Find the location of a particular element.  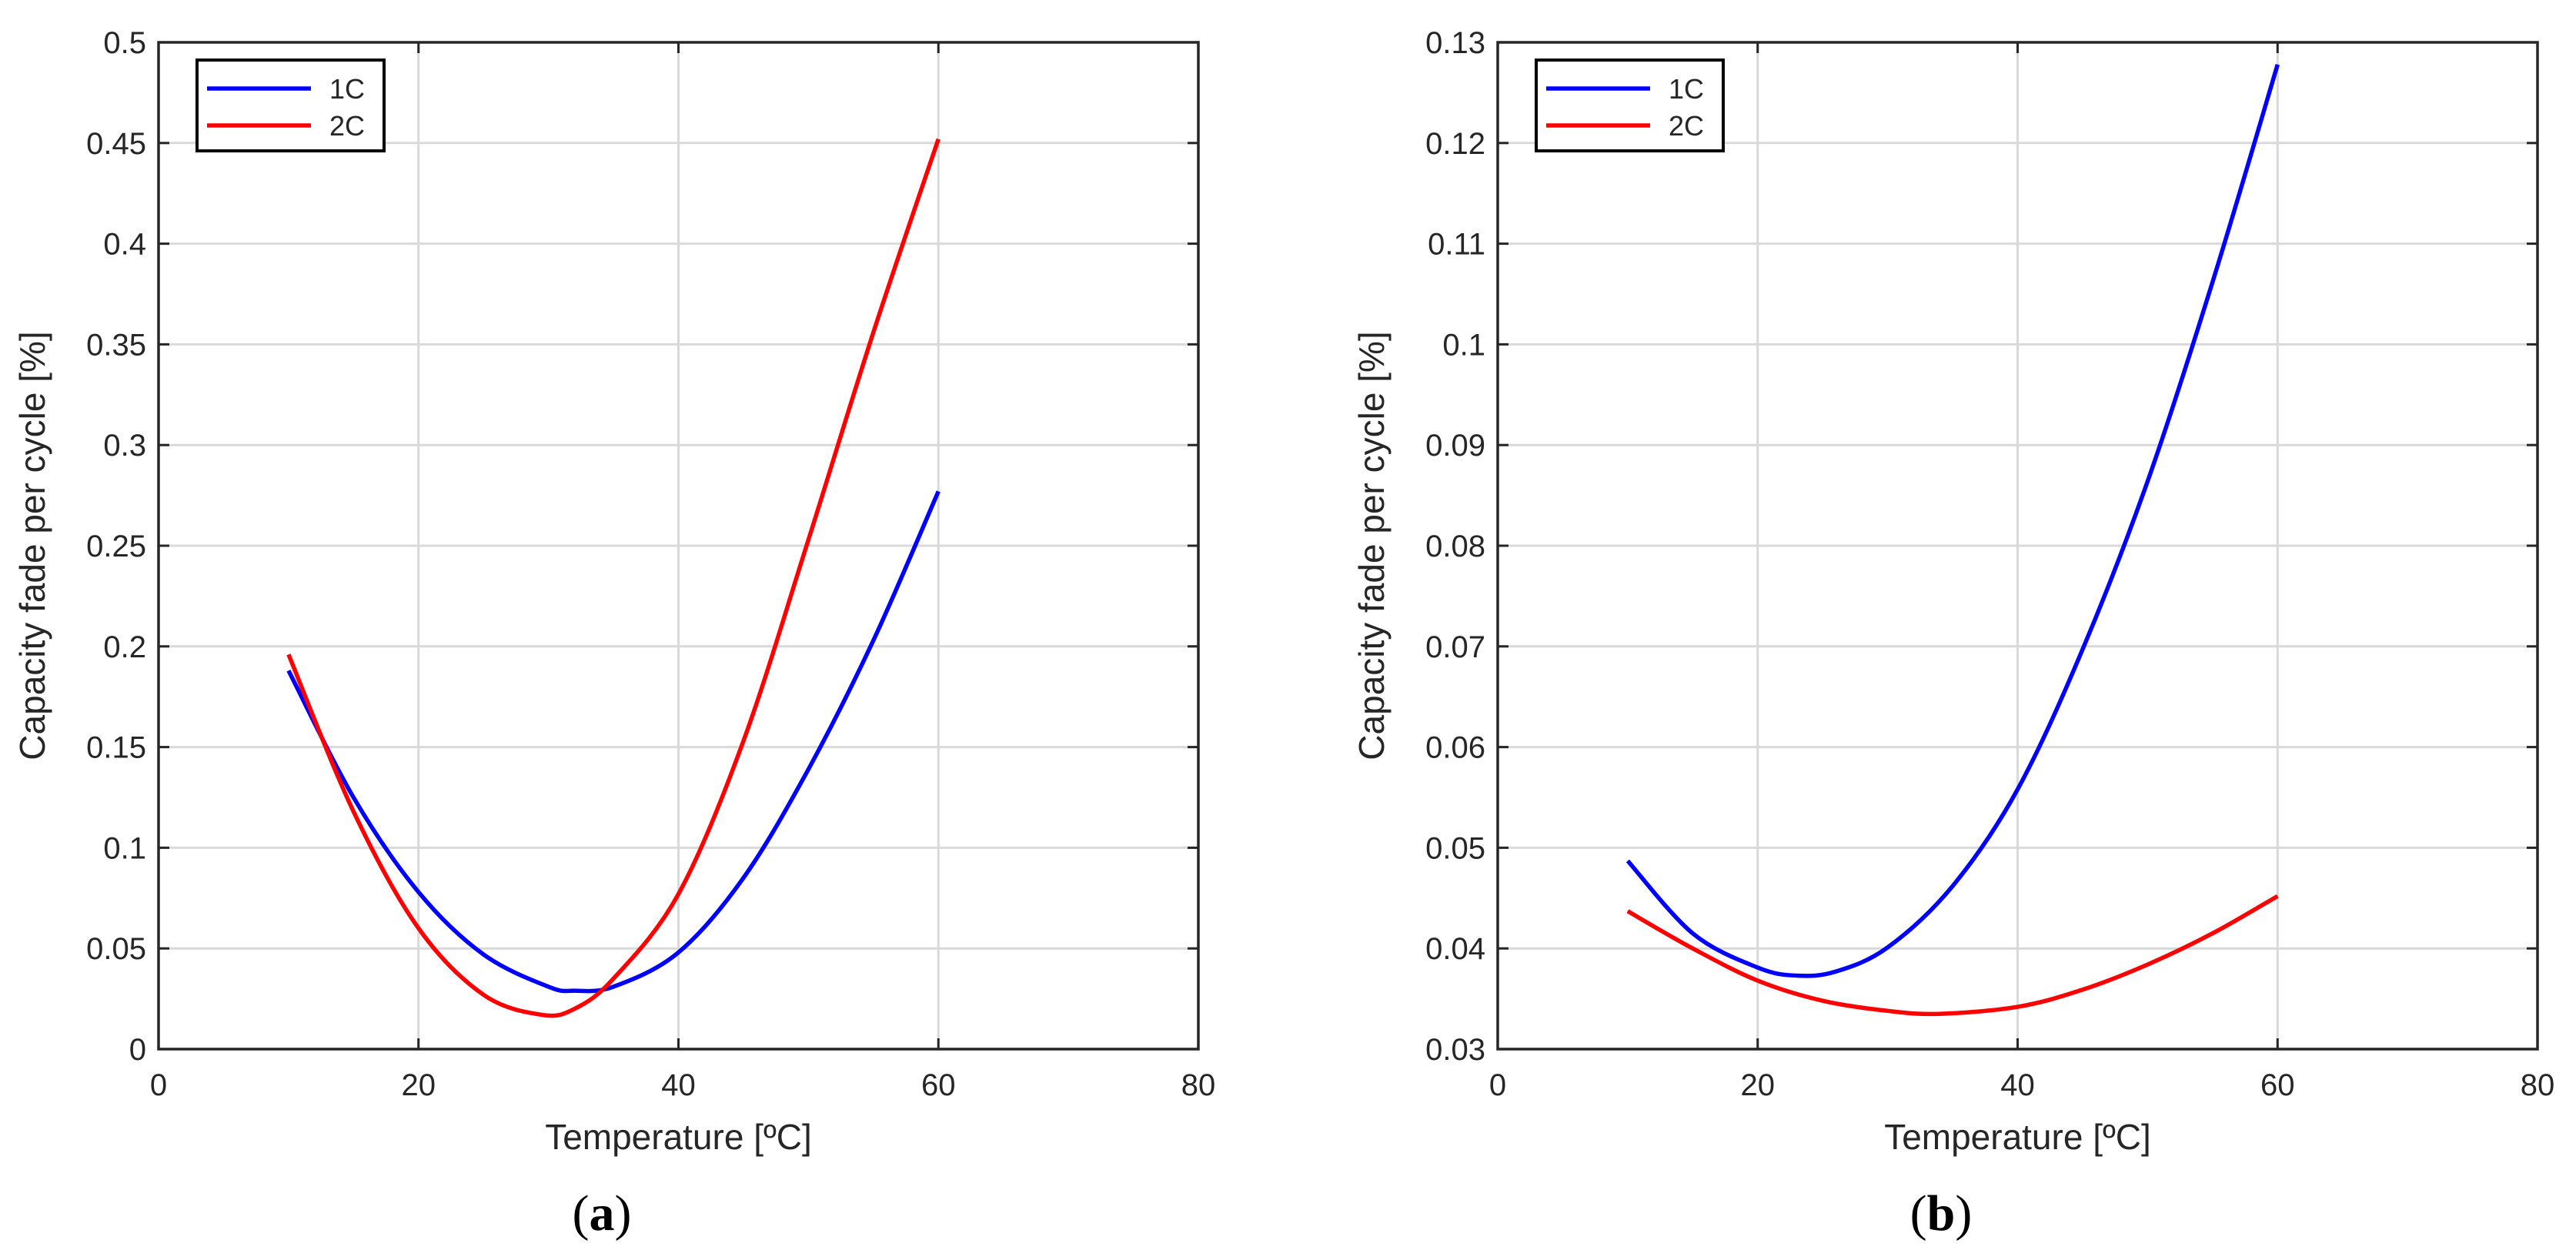

panel-a-legend-label-1C: 1C is located at coordinates (347, 89).